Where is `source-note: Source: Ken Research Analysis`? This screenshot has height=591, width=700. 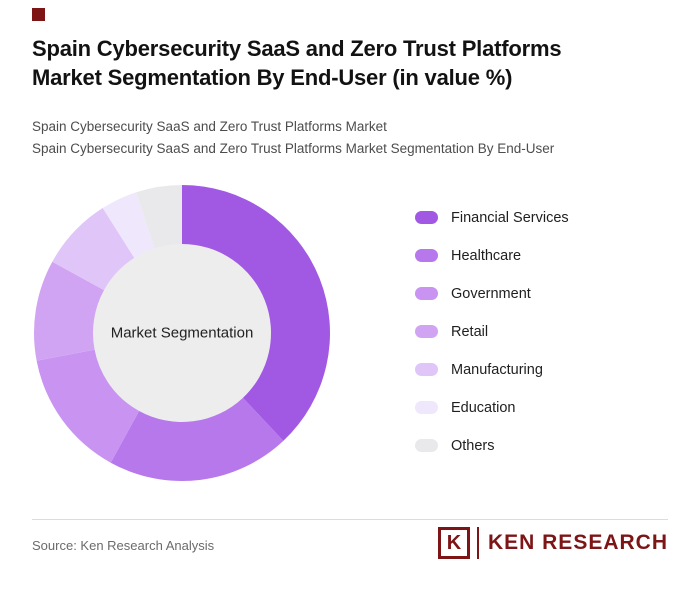 source-note: Source: Ken Research Analysis is located at coordinates (123, 545).